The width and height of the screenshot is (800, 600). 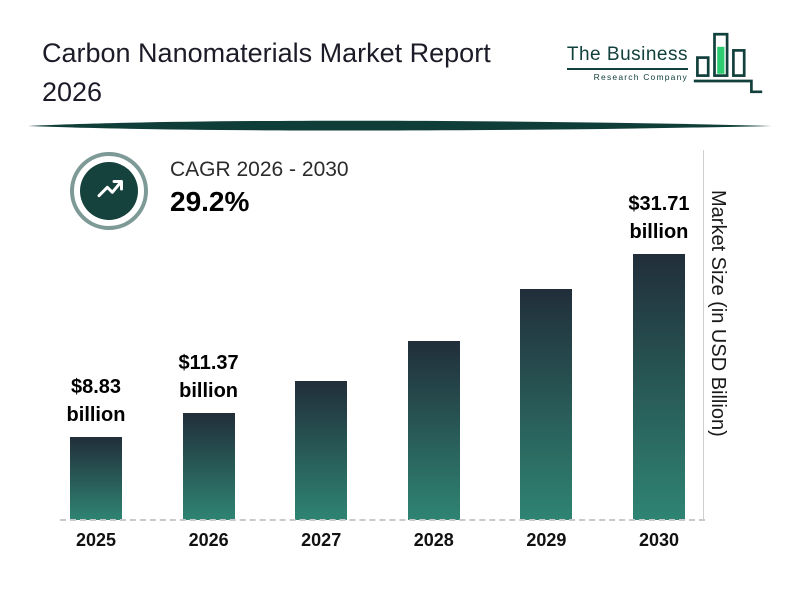 I want to click on cagr-texts: CAGR 2026 - 2030 29.2%, so click(x=259, y=188).